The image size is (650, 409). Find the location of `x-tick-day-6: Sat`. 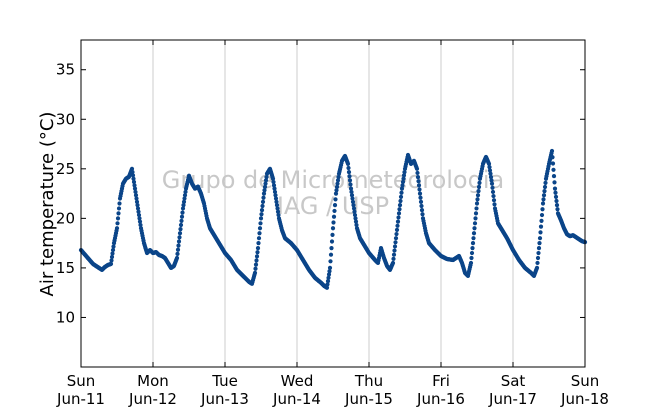

x-tick-day-6: Sat is located at coordinates (513, 381).